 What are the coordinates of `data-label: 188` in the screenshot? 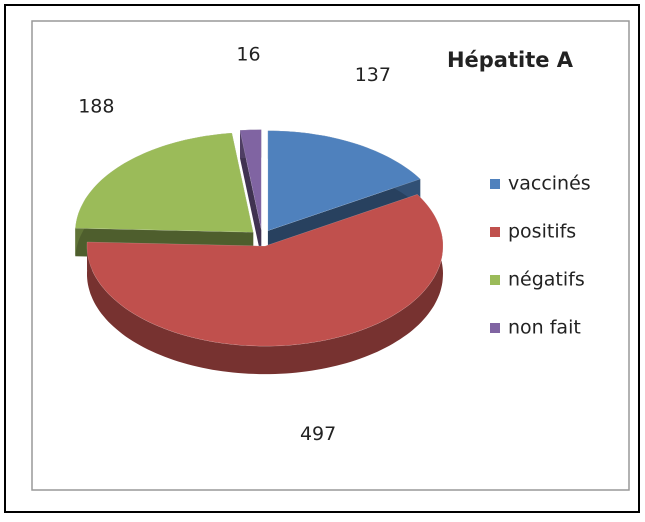 It's located at (96, 107).